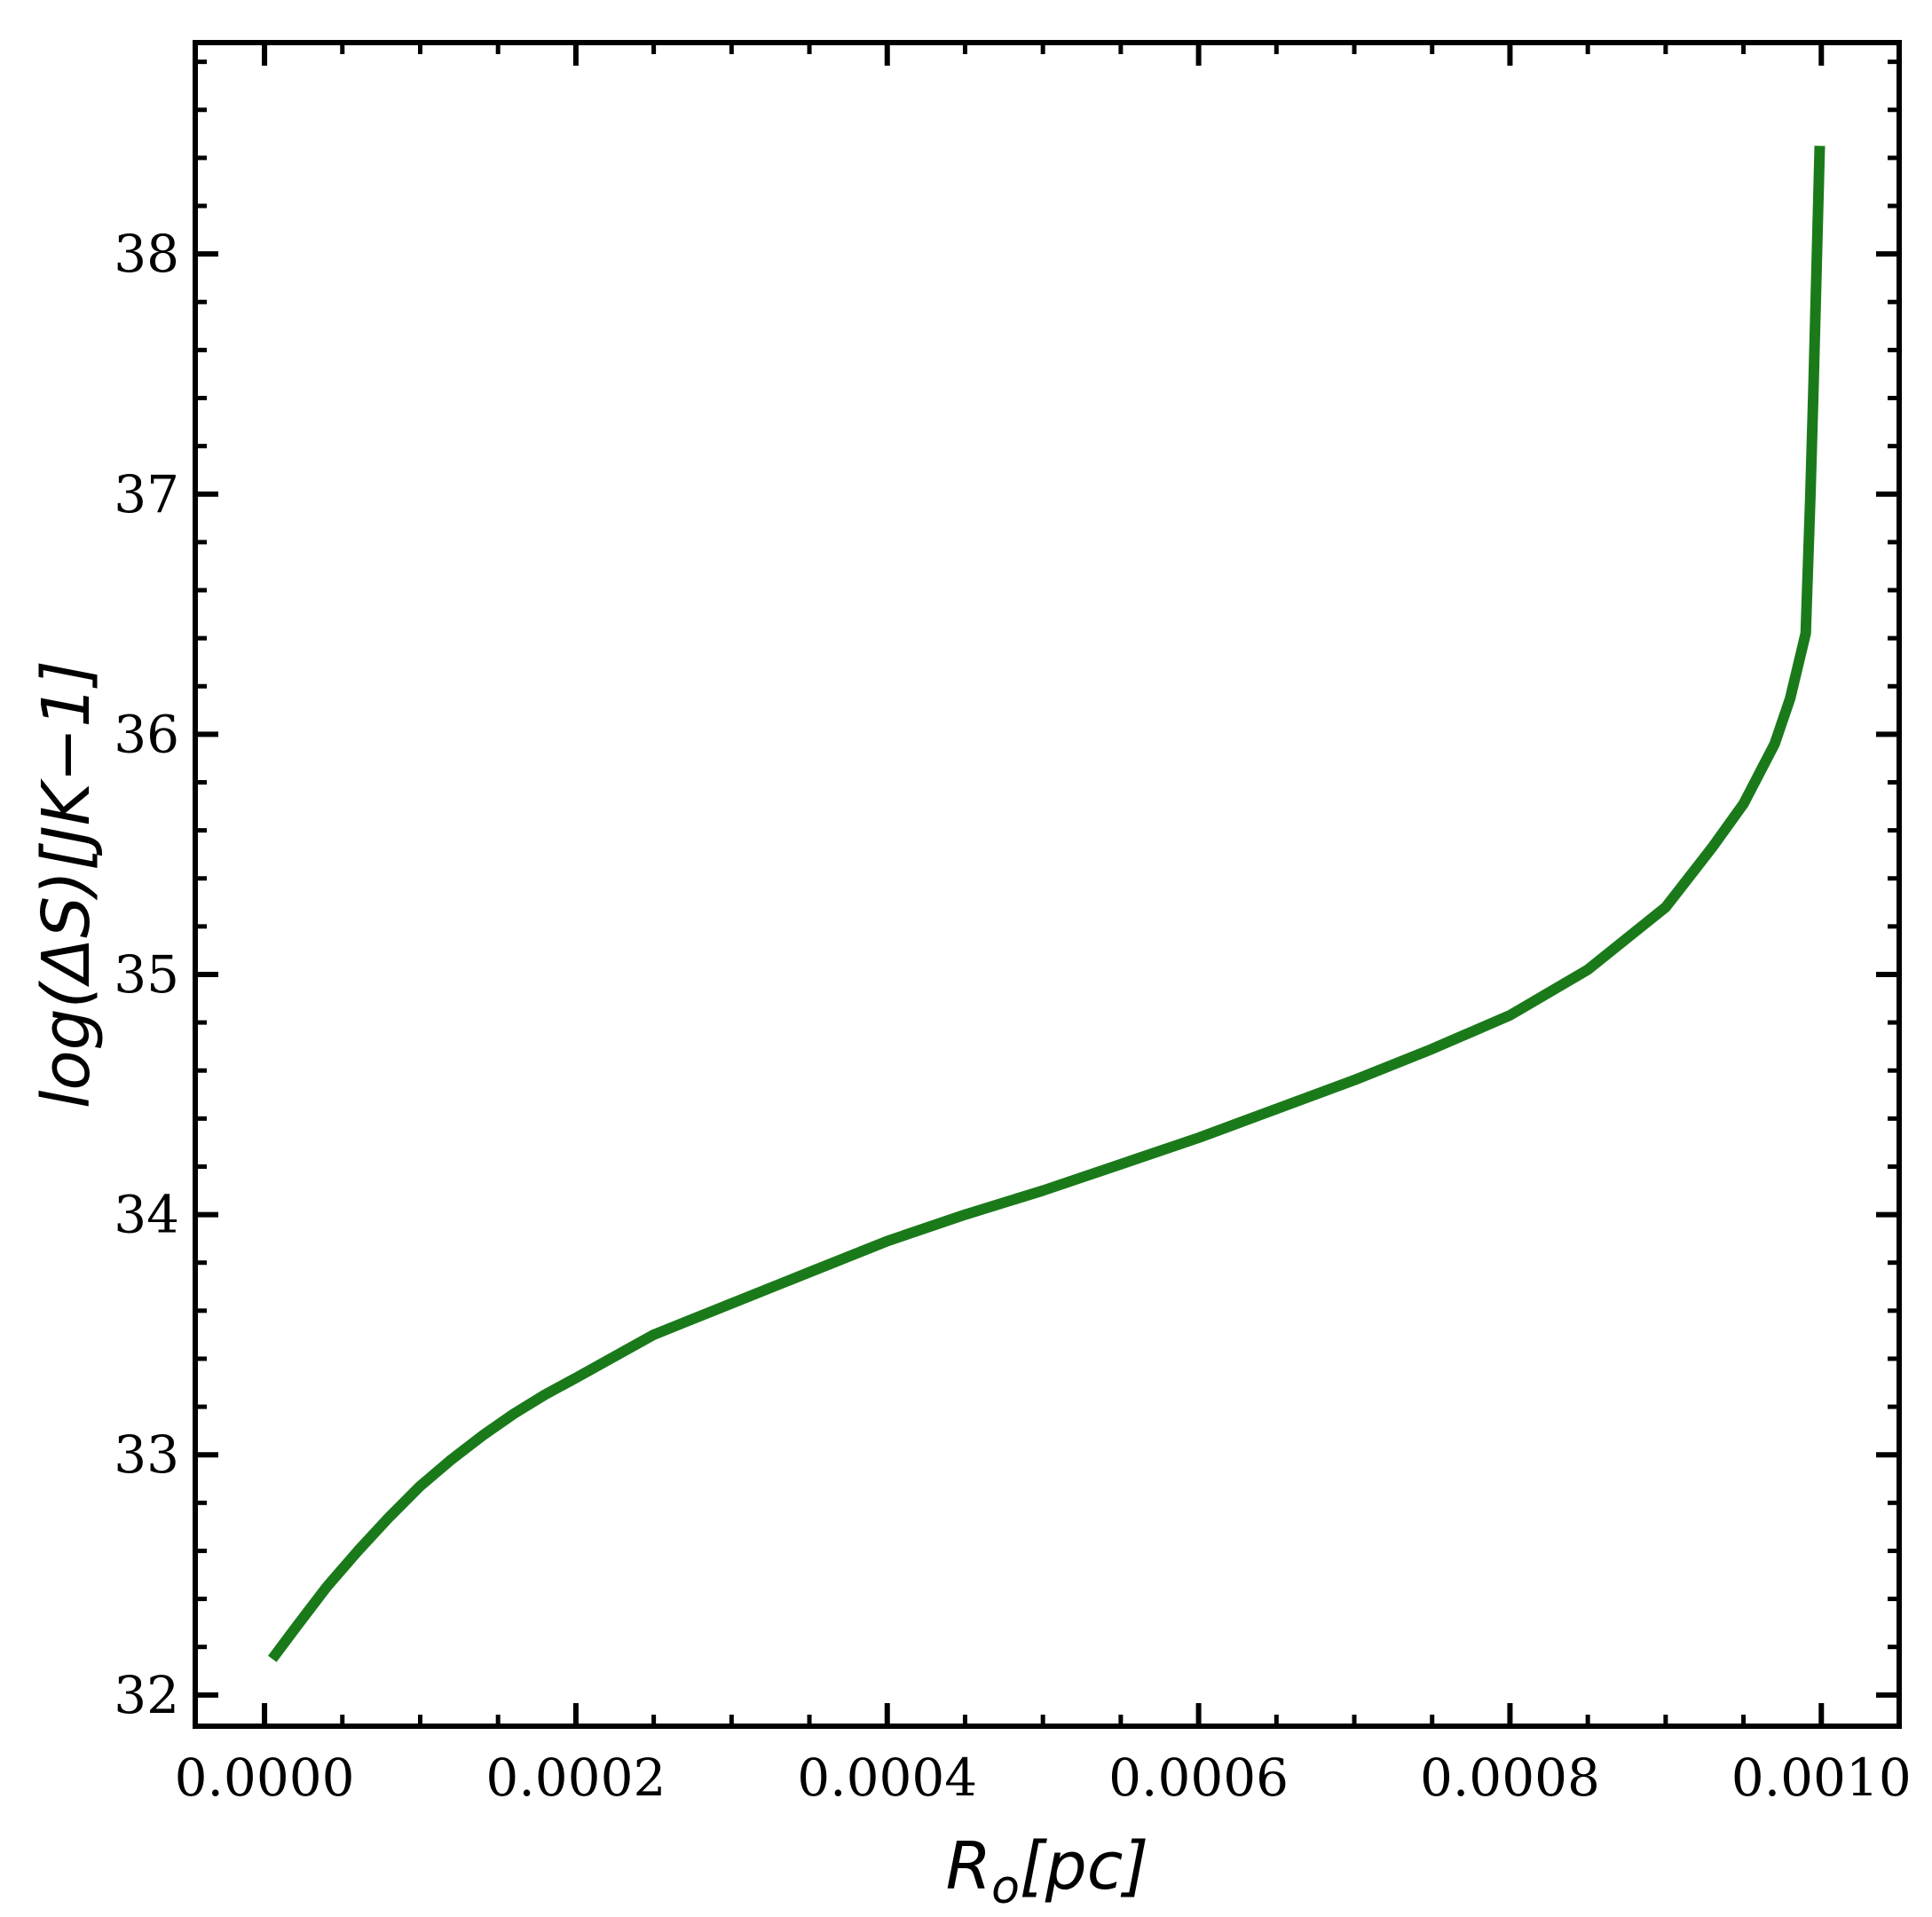 The width and height of the screenshot is (1932, 1917). Describe the element at coordinates (1510, 1777) in the screenshot. I see `x-tick-label: 0.0008` at that location.